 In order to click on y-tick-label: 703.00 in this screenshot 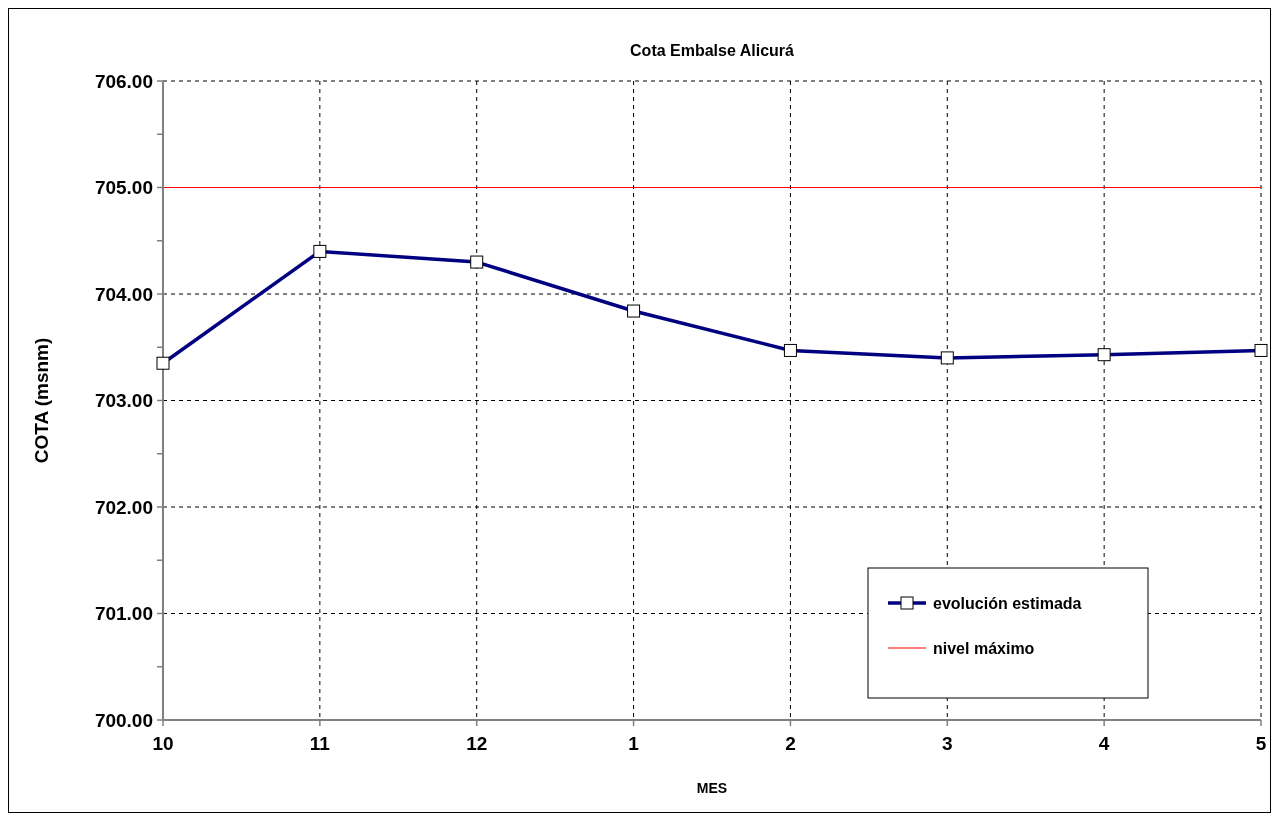, I will do `click(123, 401)`.